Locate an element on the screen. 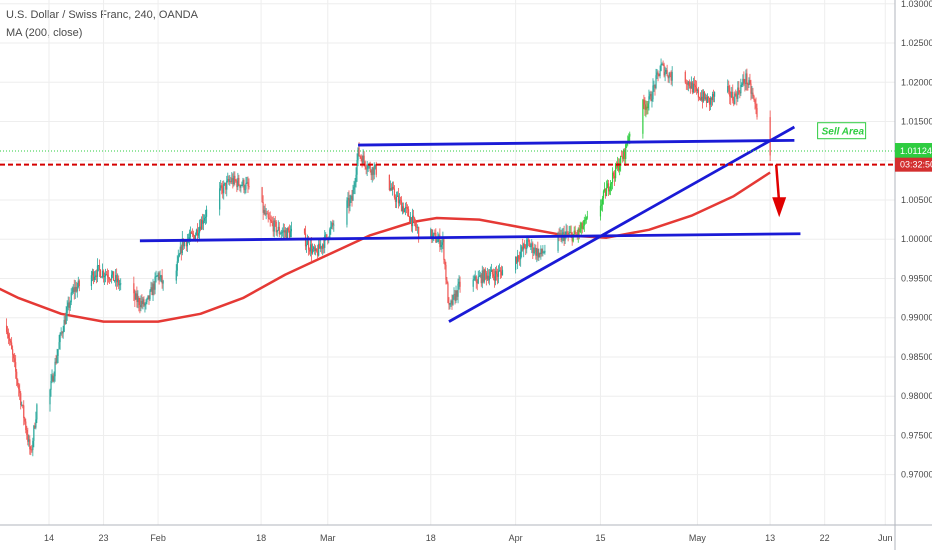  indicator-label: MA (200, close) is located at coordinates (44, 33).